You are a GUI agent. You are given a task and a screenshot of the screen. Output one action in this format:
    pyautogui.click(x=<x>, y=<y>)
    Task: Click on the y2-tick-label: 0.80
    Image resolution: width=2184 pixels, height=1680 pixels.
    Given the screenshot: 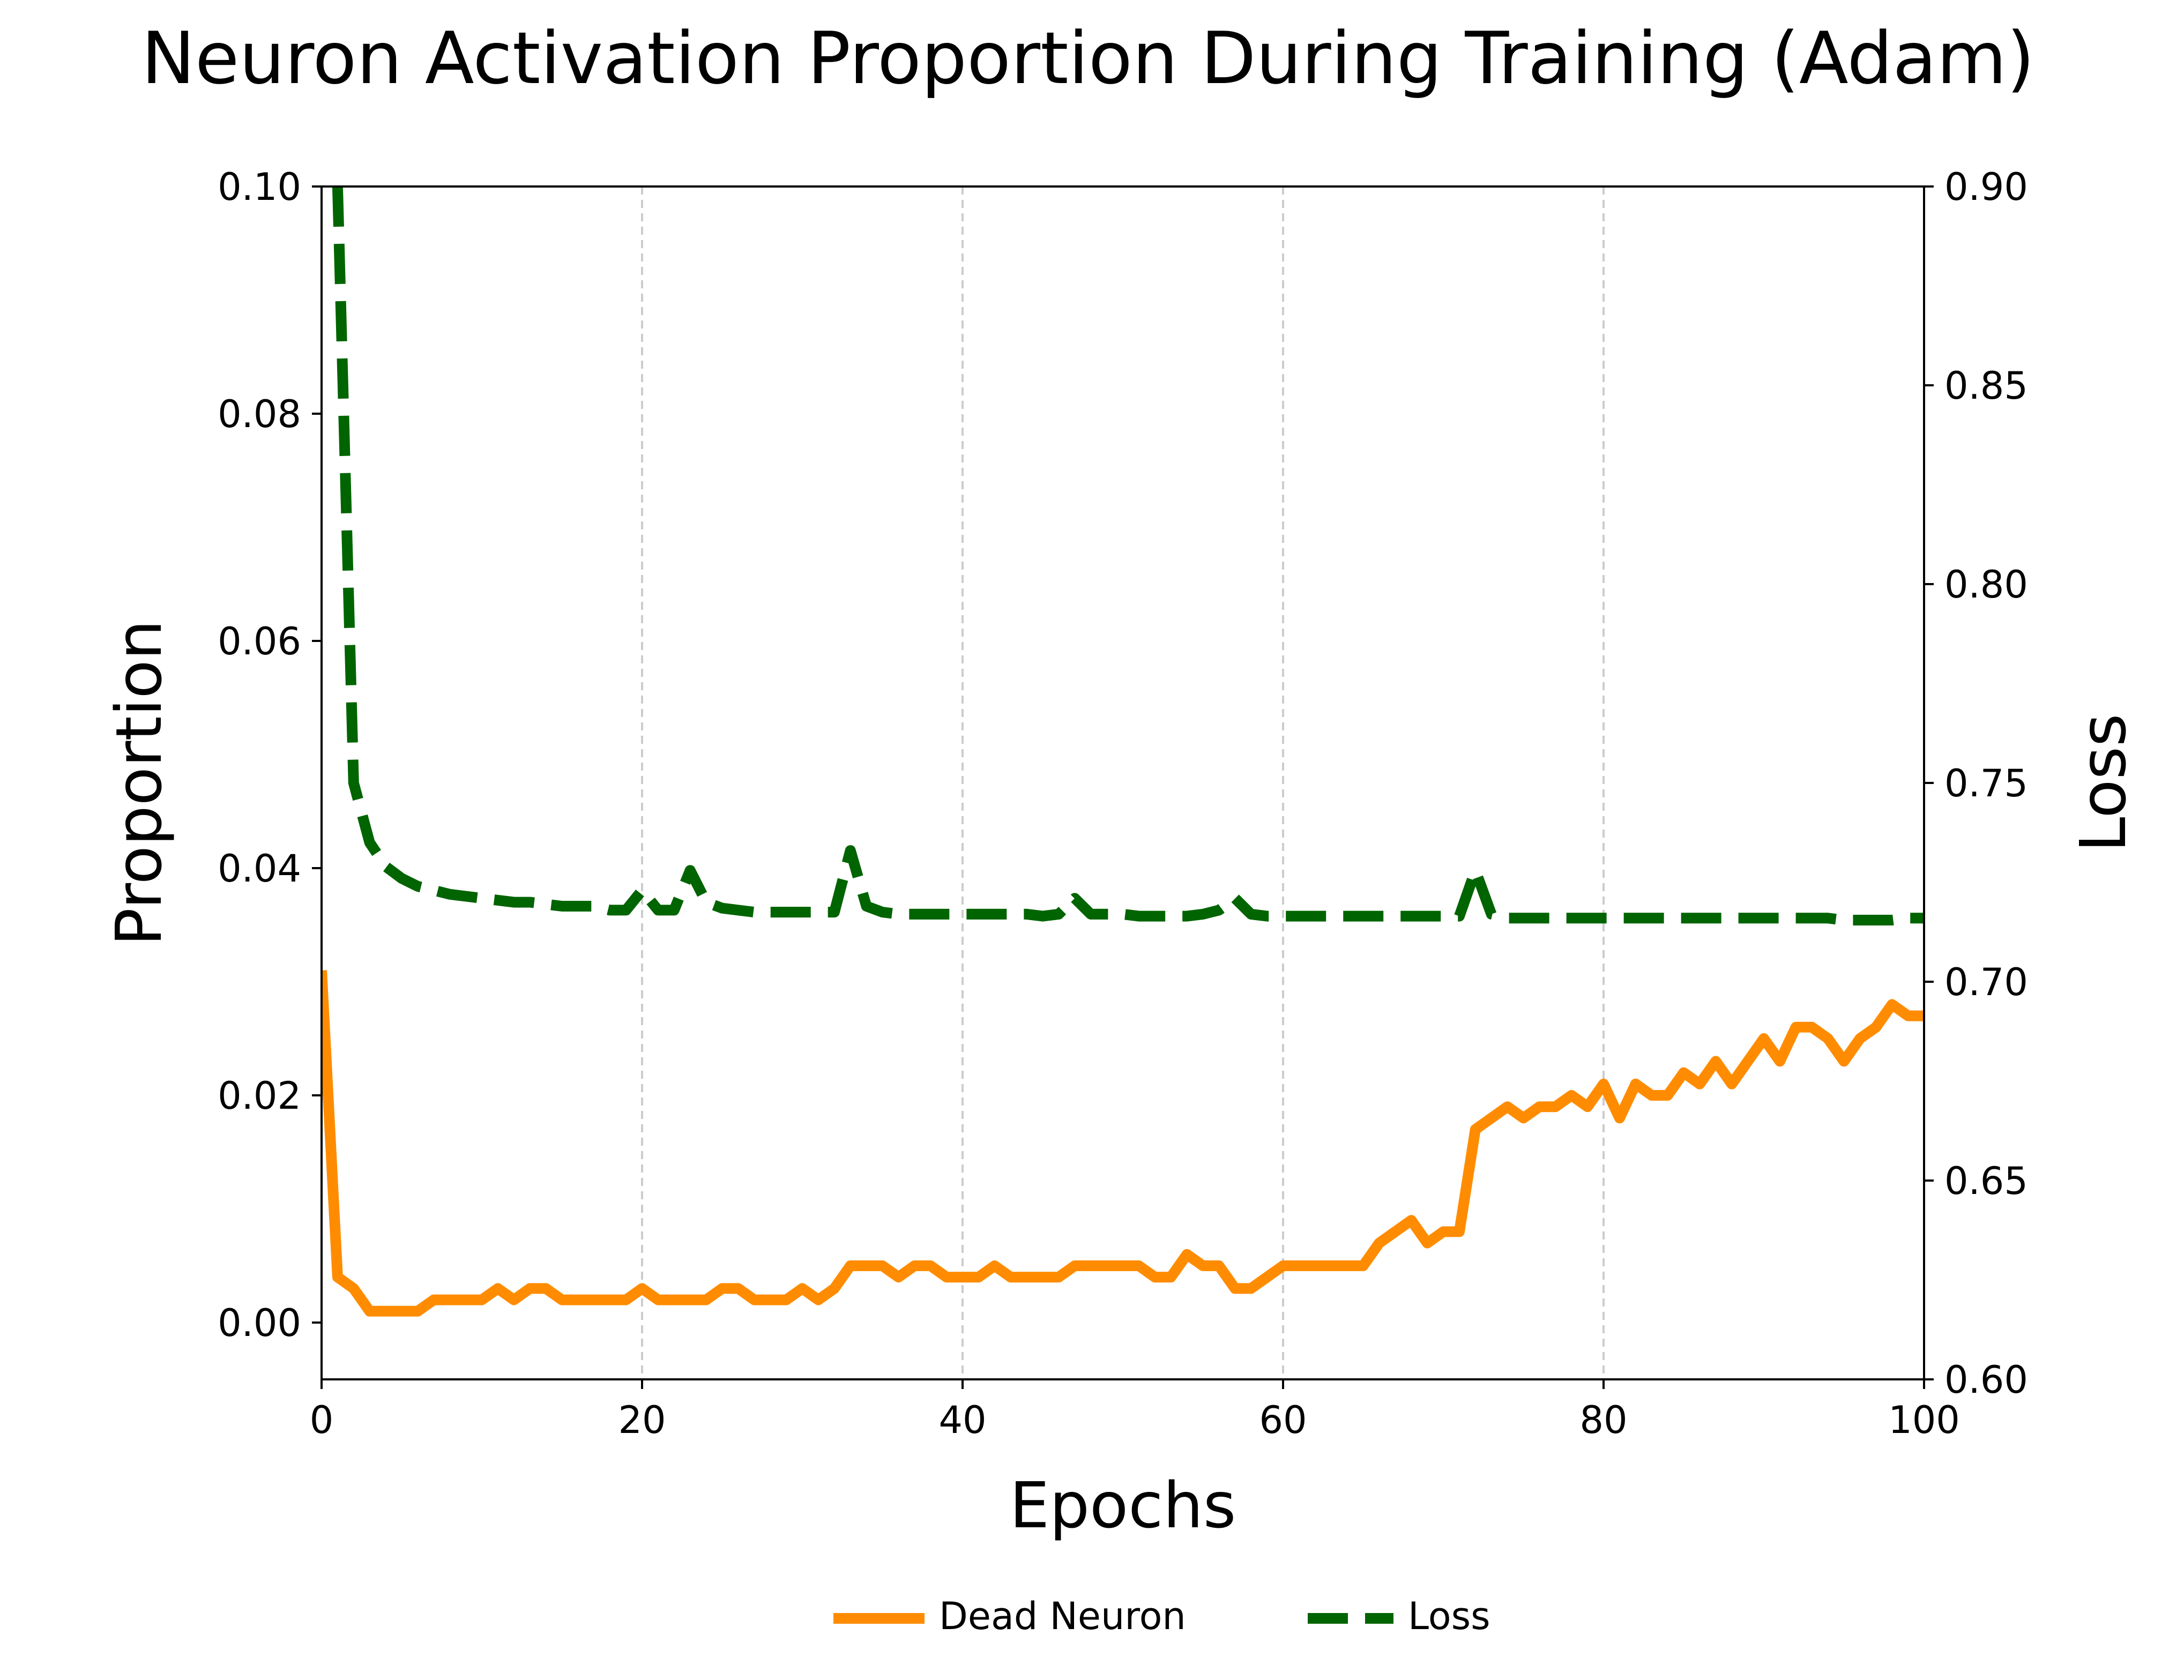 What is the action you would take?
    pyautogui.click(x=1986, y=585)
    